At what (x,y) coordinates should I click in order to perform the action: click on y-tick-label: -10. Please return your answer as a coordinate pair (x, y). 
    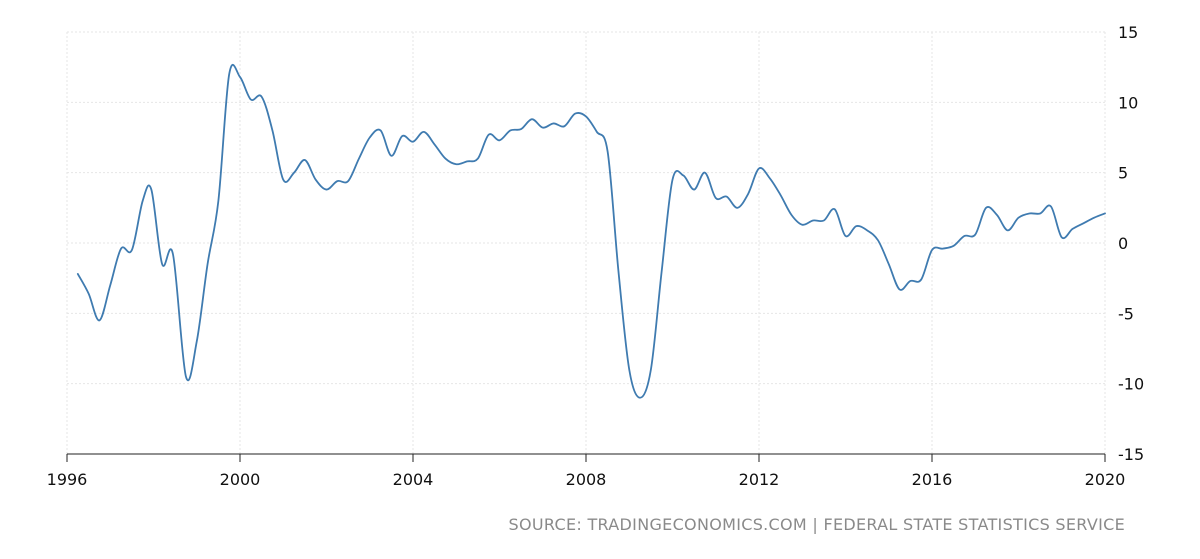
    Looking at the image, I should click on (1131, 384).